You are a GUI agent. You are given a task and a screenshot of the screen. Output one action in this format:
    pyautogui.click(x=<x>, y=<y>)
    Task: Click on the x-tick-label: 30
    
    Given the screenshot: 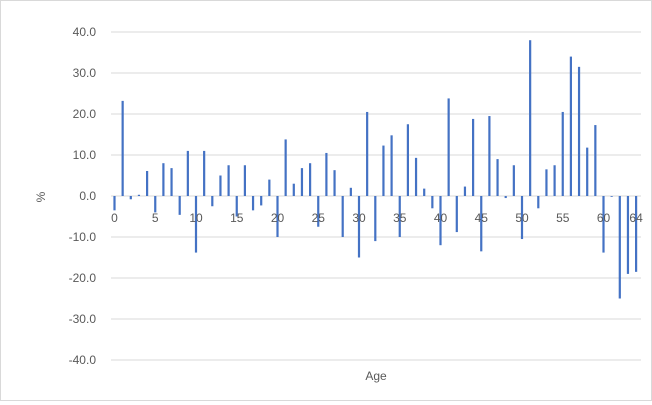 What is the action you would take?
    pyautogui.click(x=359, y=218)
    